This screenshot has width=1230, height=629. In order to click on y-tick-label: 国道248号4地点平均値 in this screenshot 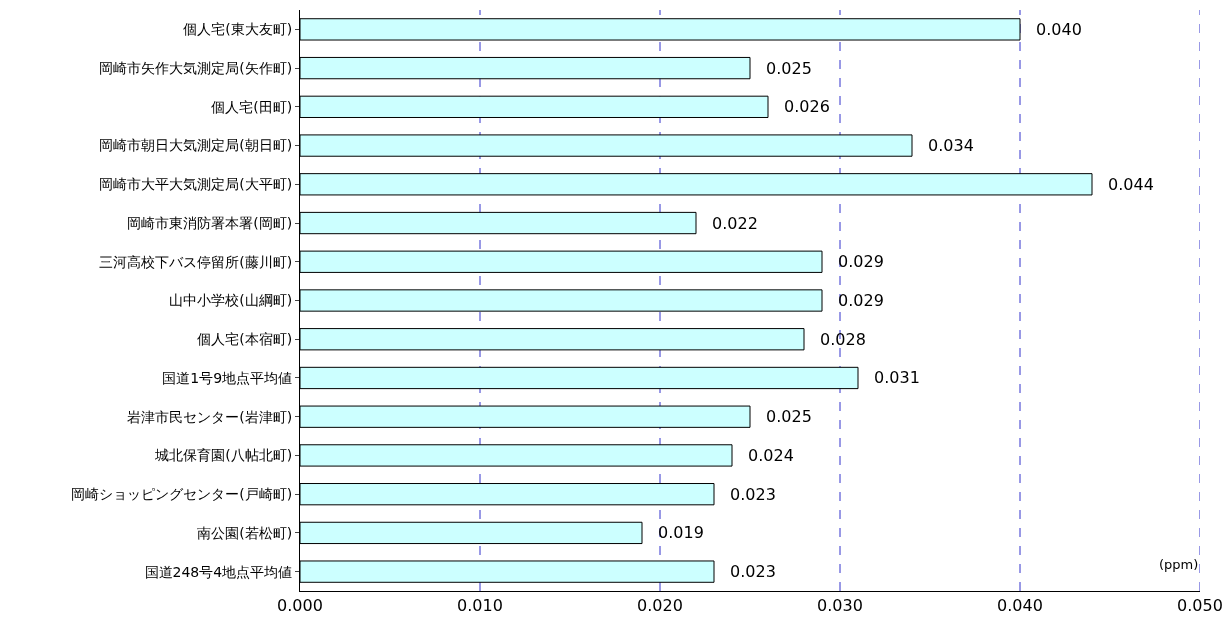, I will do `click(218, 571)`.